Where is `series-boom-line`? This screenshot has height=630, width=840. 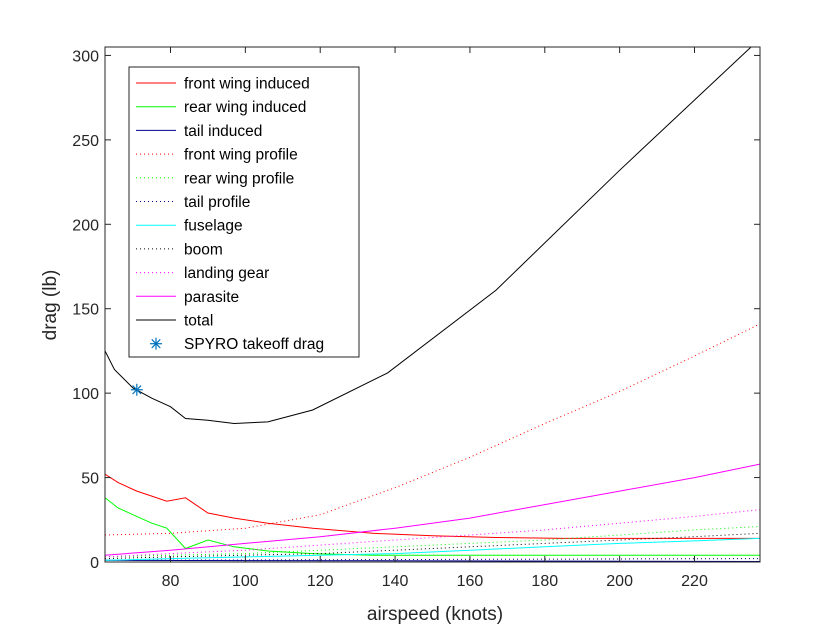 series-boom-line is located at coordinates (432, 546).